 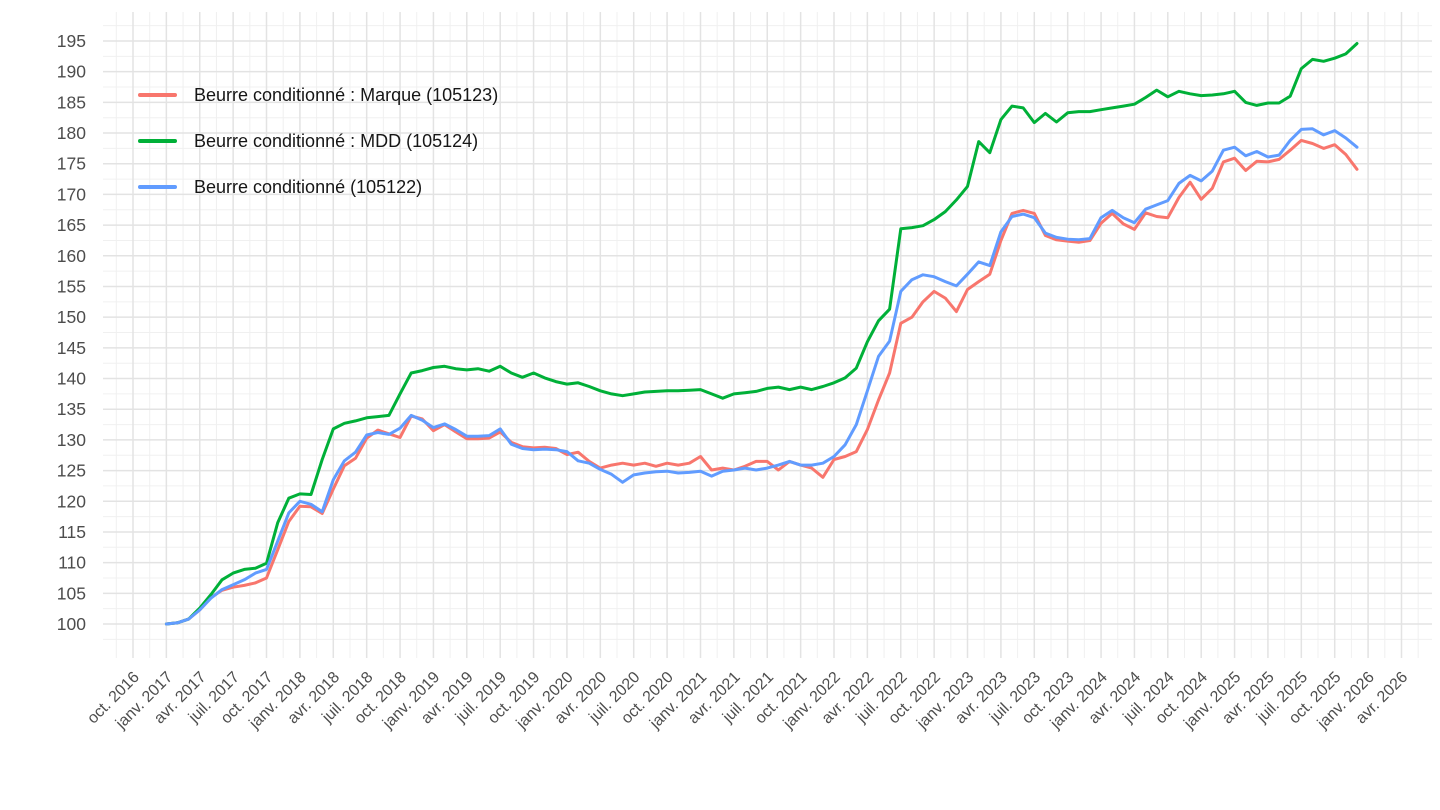 I want to click on y-tick-label: 190, so click(x=71, y=72).